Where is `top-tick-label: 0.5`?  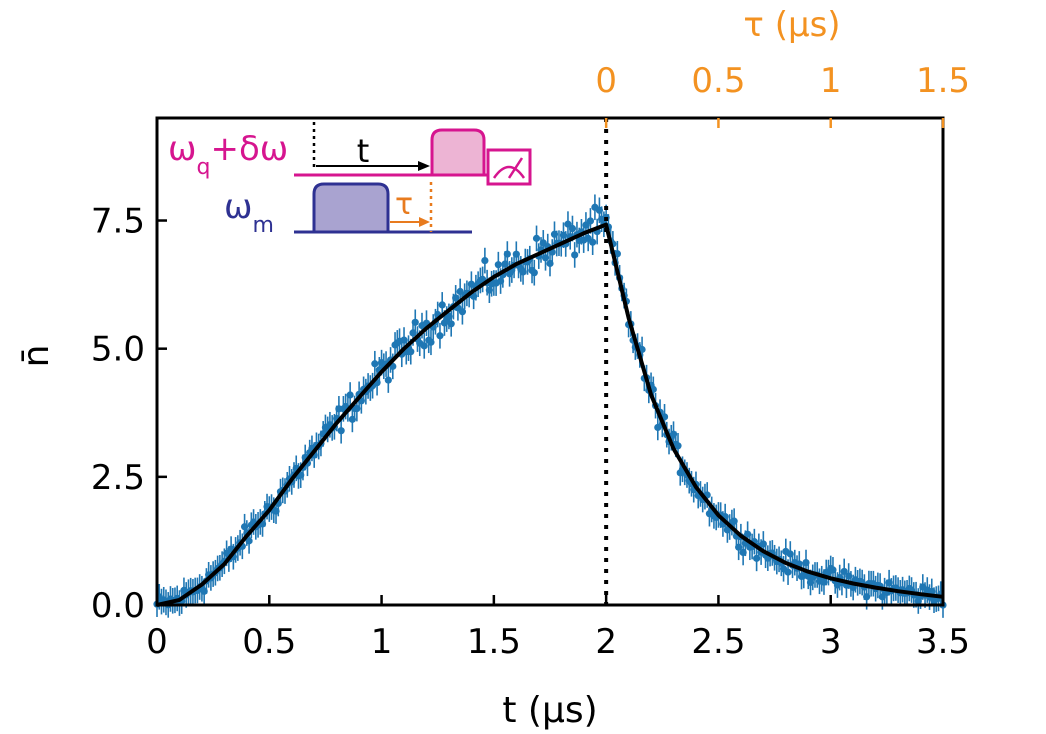
top-tick-label: 0.5 is located at coordinates (718, 81).